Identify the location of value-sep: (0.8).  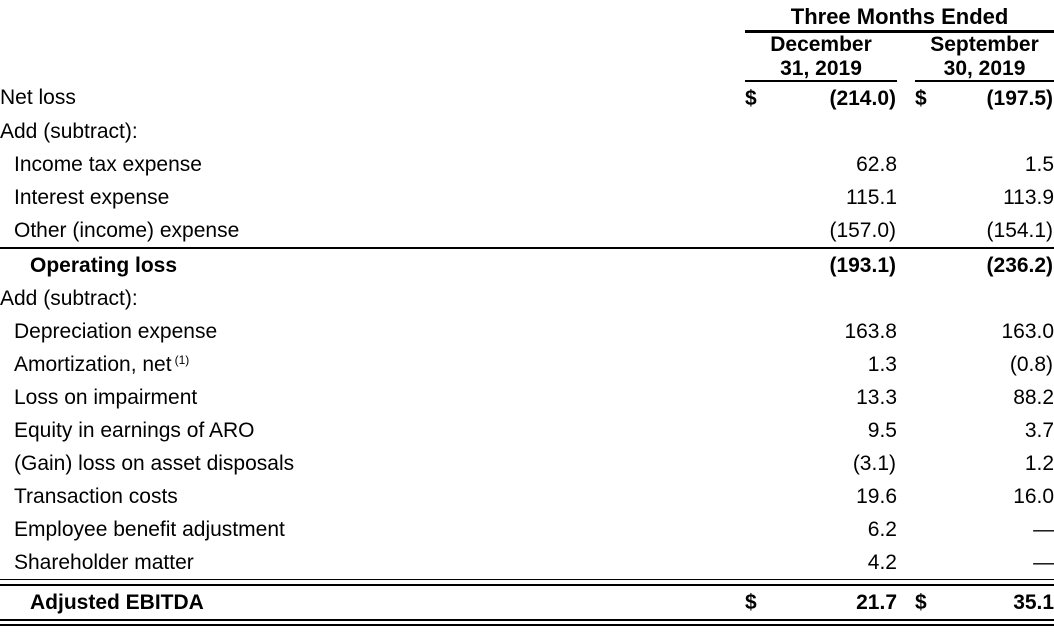
(1031, 364).